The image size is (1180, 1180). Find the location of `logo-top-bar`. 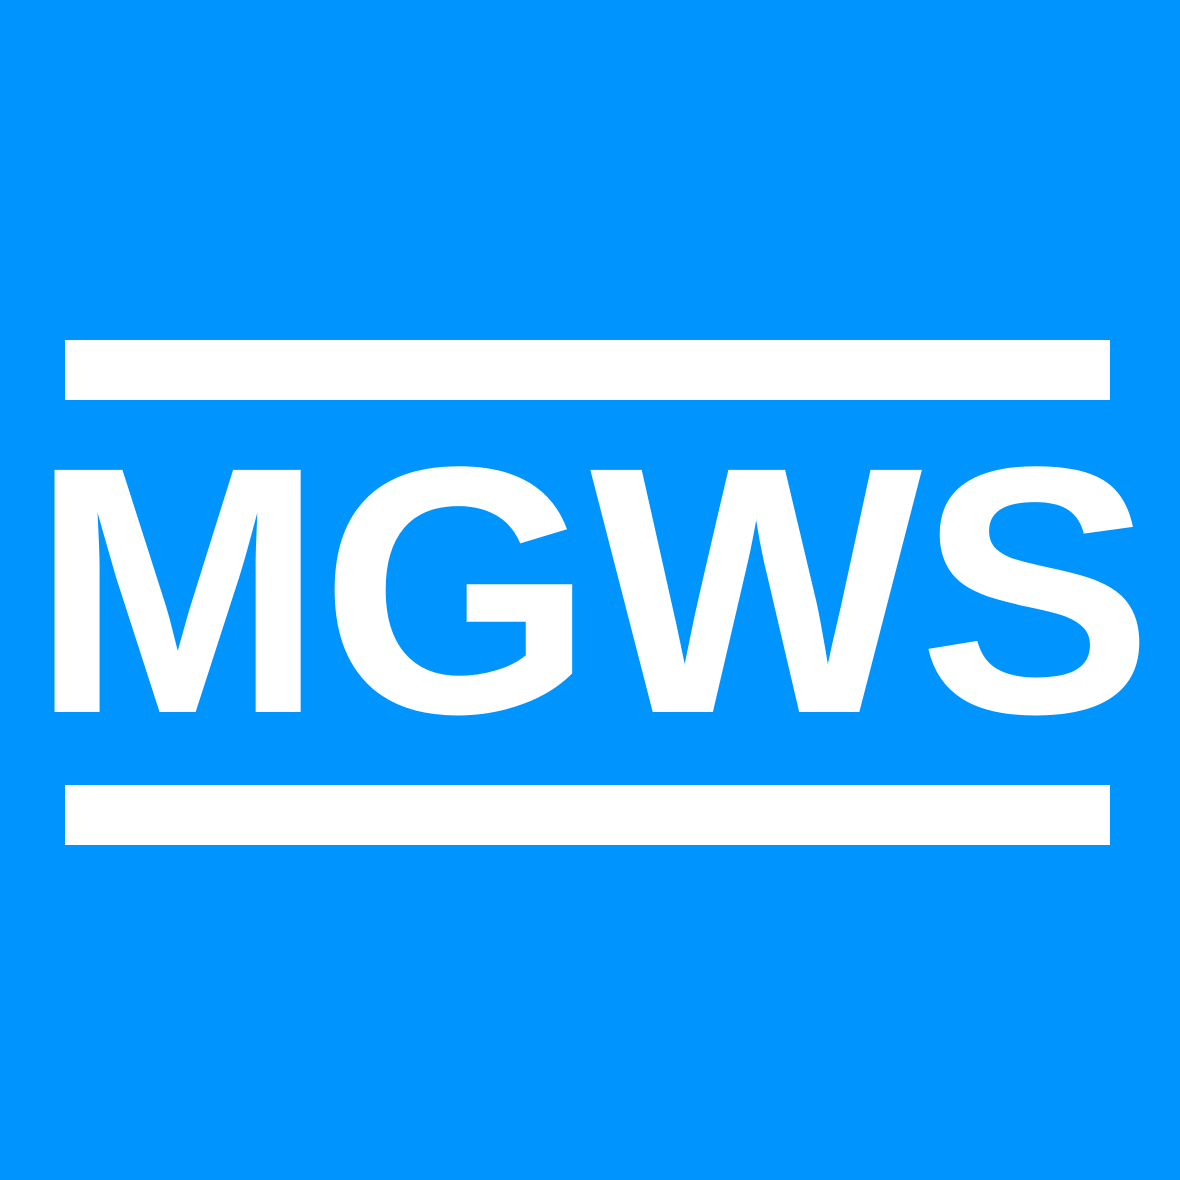

logo-top-bar is located at coordinates (587, 370).